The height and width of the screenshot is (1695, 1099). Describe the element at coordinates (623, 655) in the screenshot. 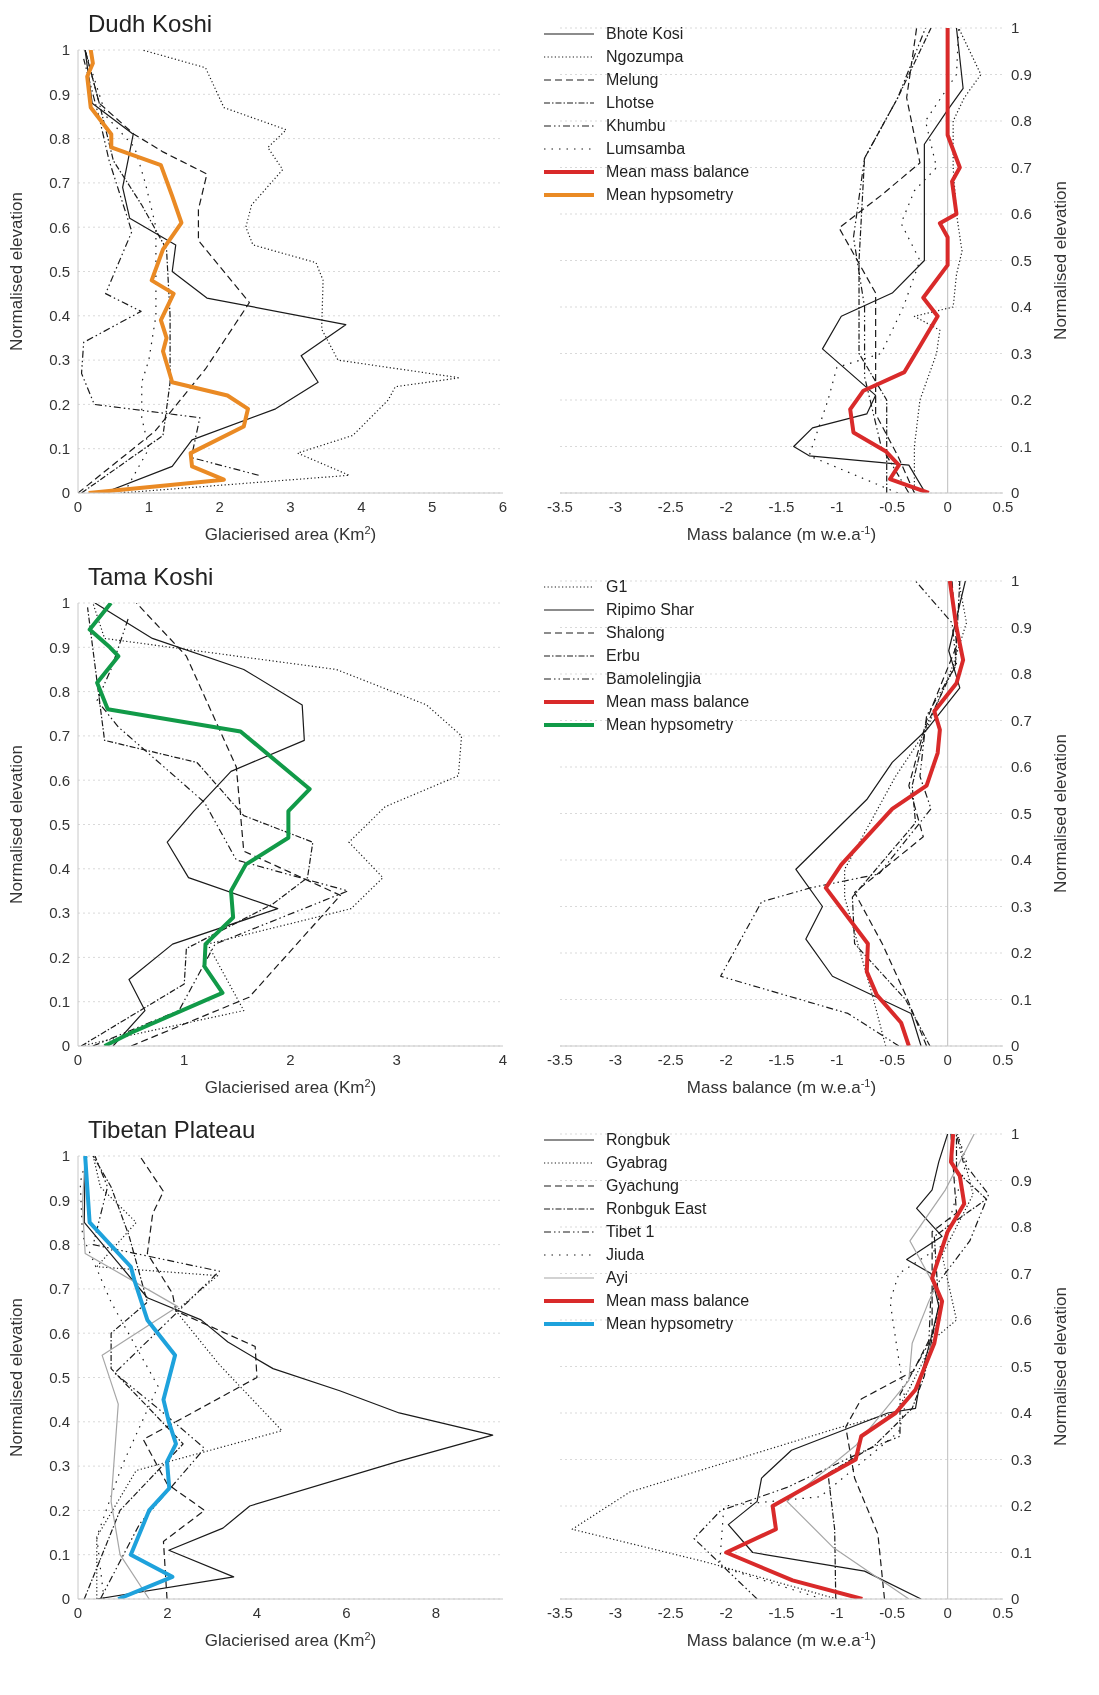

I see `legend-label: Erbu` at that location.